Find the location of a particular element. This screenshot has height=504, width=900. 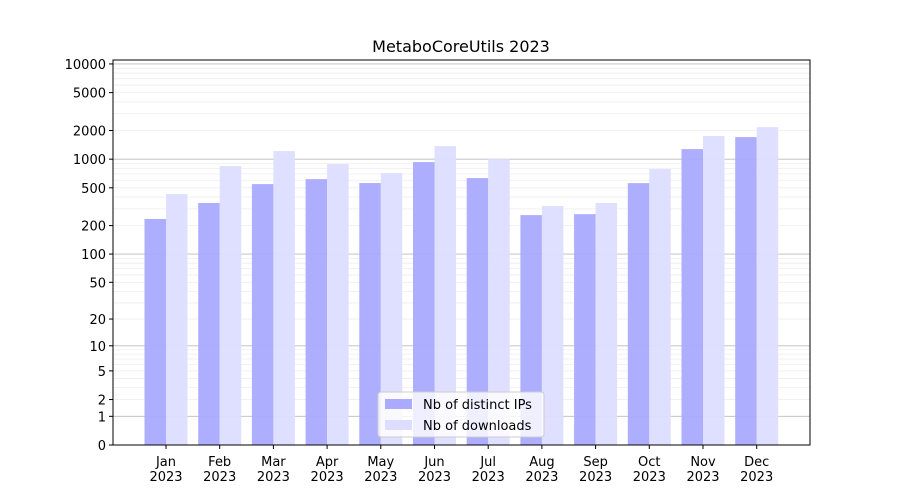

legend-box is located at coordinates (461, 414).